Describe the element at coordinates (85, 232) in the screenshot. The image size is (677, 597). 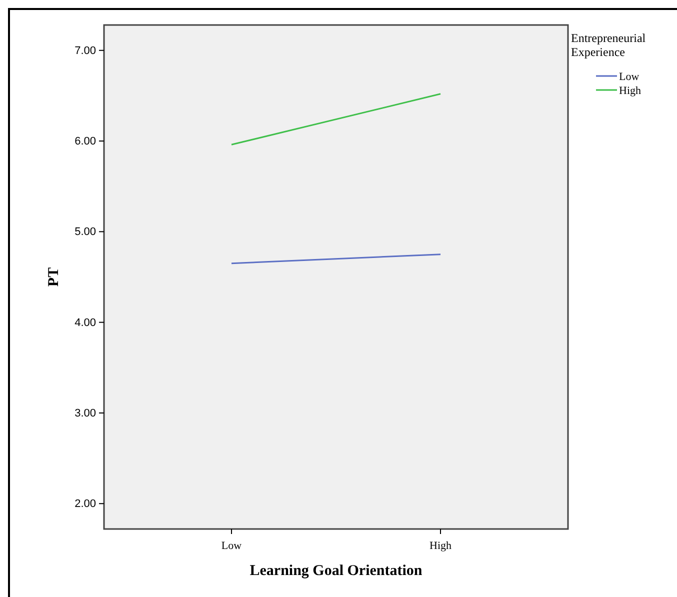
I see `y-tick-label: 5.00` at that location.